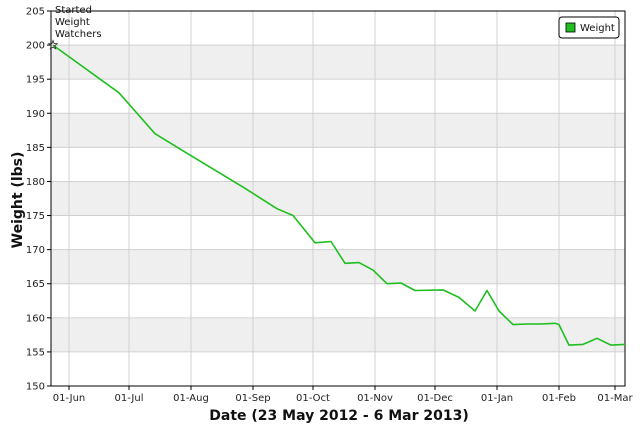 The width and height of the screenshot is (640, 429). What do you see at coordinates (35, 148) in the screenshot?
I see `y-tick-label: 185` at bounding box center [35, 148].